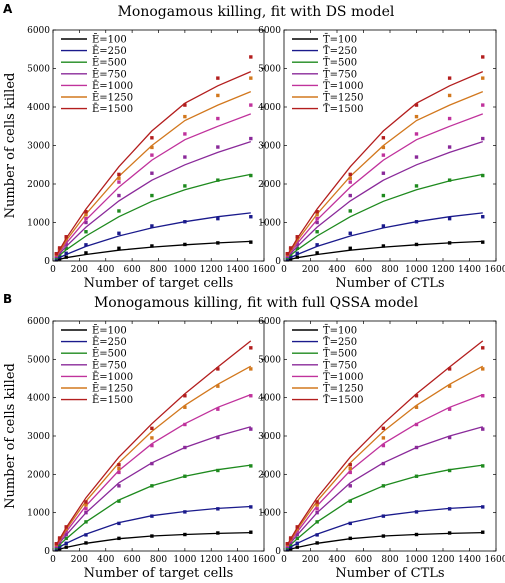 Image resolution: width=505 pixels, height=583 pixels. I want to click on panel-a-title: Monogamous killing, fit with DS model, so click(256, 12).